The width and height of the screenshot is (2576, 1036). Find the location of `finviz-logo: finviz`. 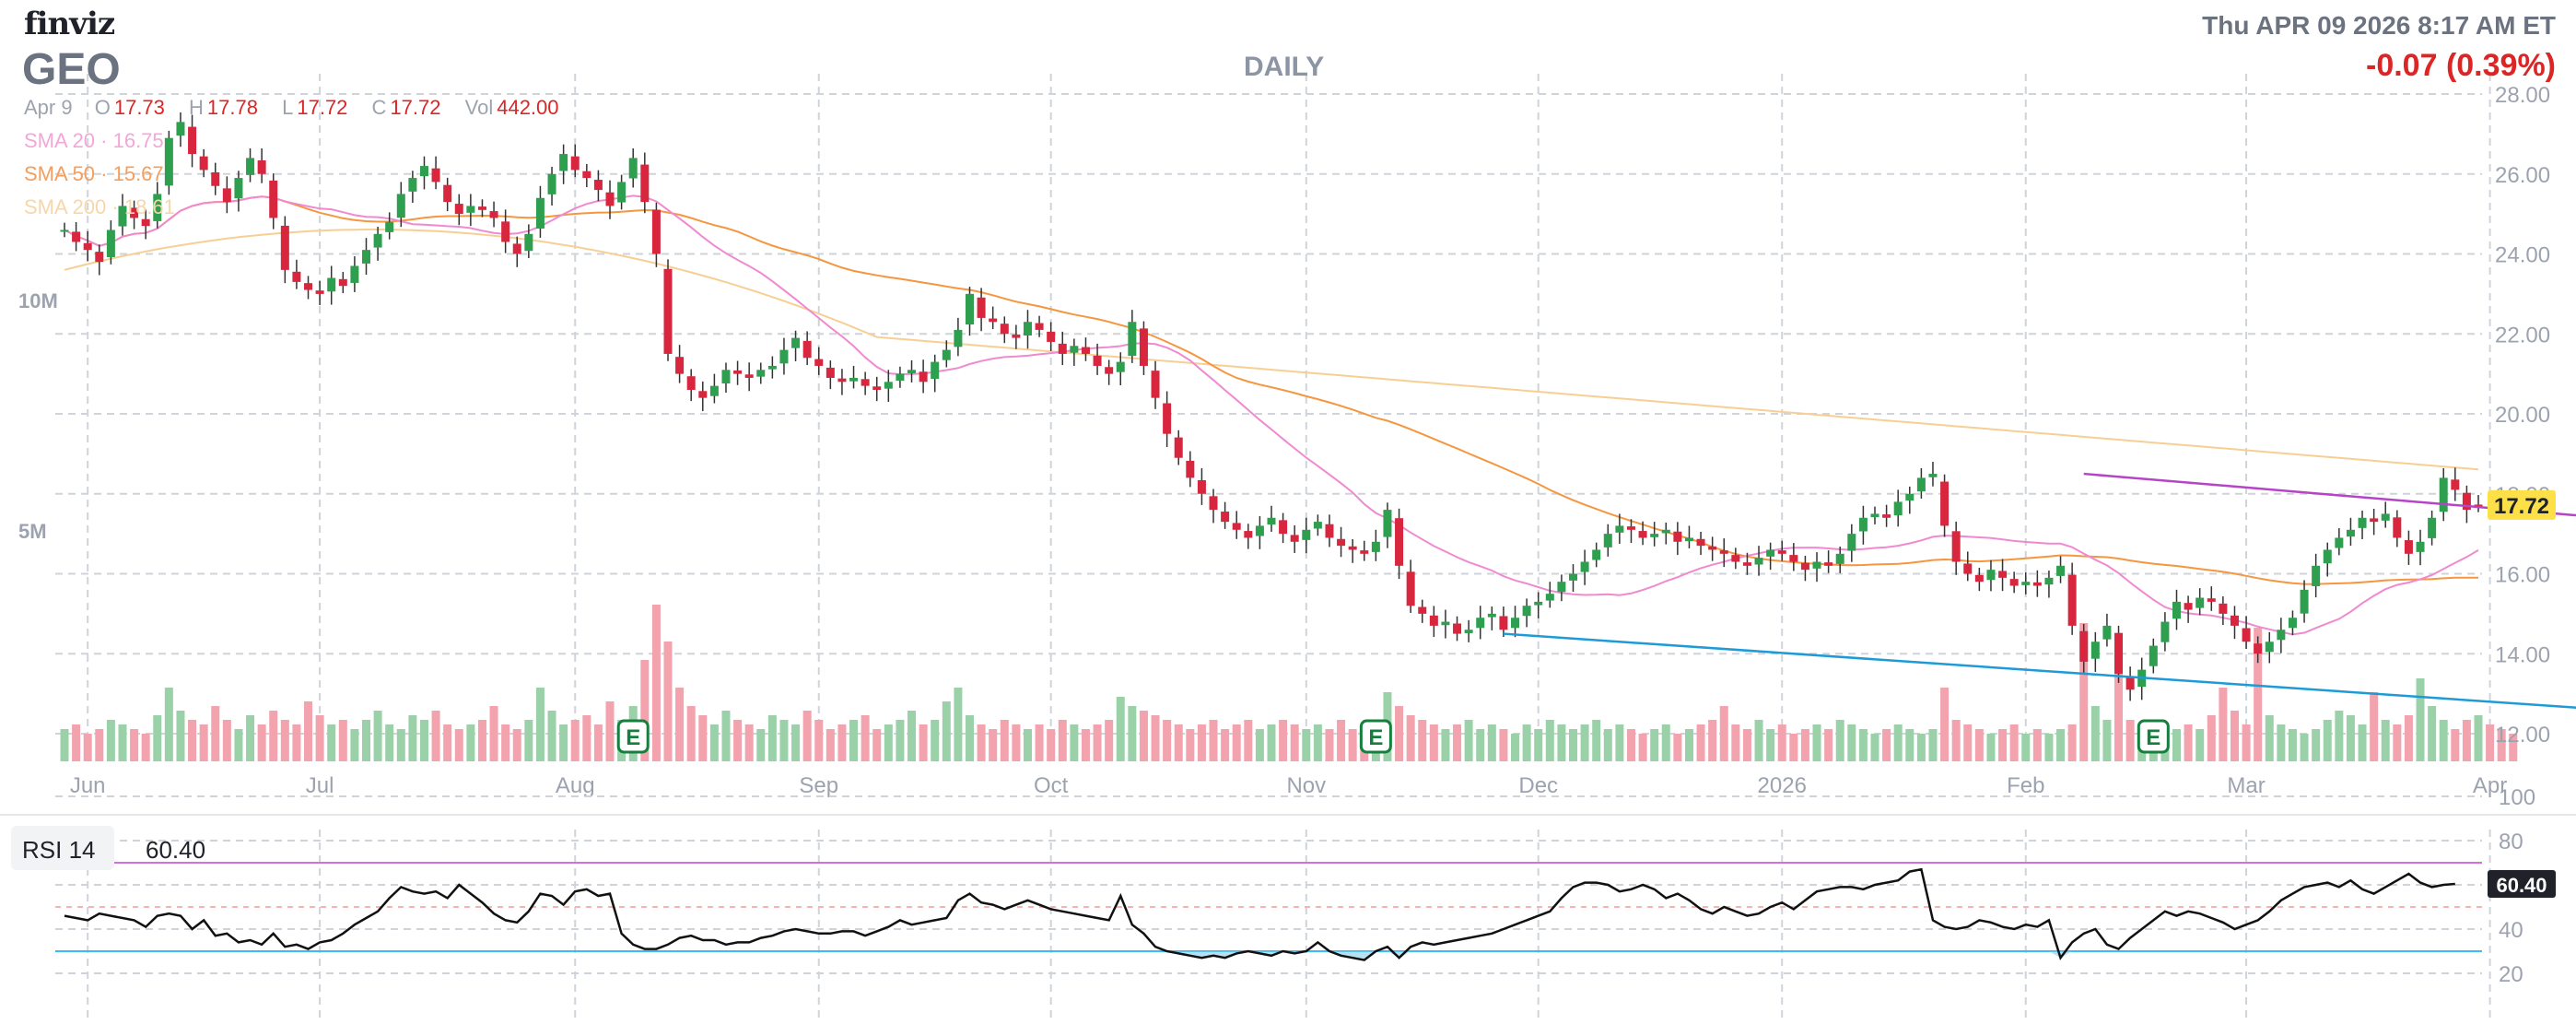

finviz-logo: finviz is located at coordinates (69, 24).